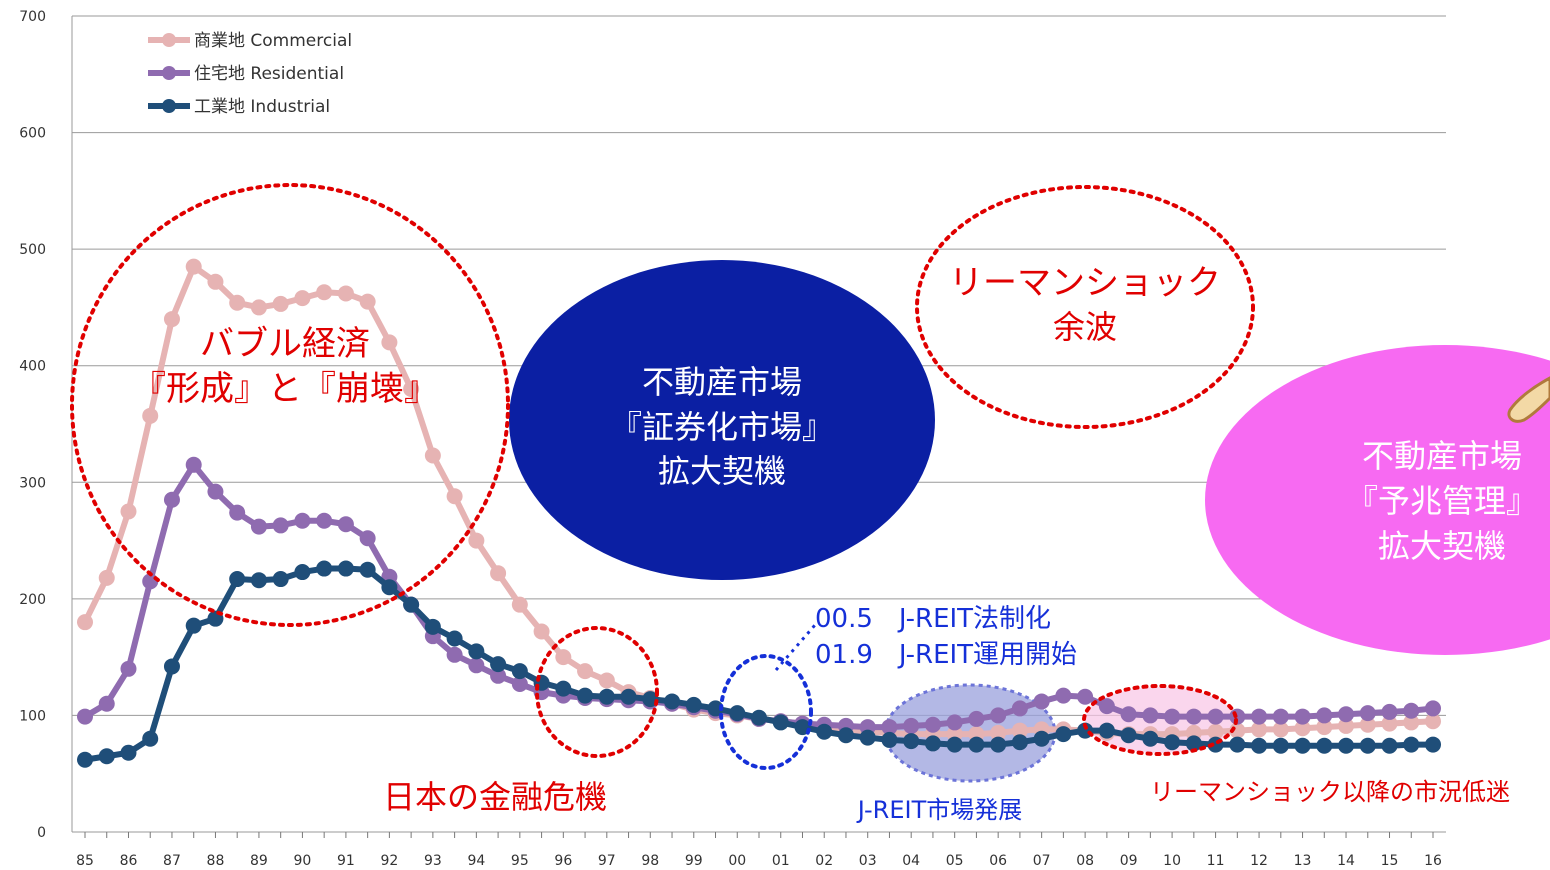 The width and height of the screenshot is (1550, 870). Describe the element at coordinates (1085, 861) in the screenshot. I see `x-tick-label: 08` at that location.